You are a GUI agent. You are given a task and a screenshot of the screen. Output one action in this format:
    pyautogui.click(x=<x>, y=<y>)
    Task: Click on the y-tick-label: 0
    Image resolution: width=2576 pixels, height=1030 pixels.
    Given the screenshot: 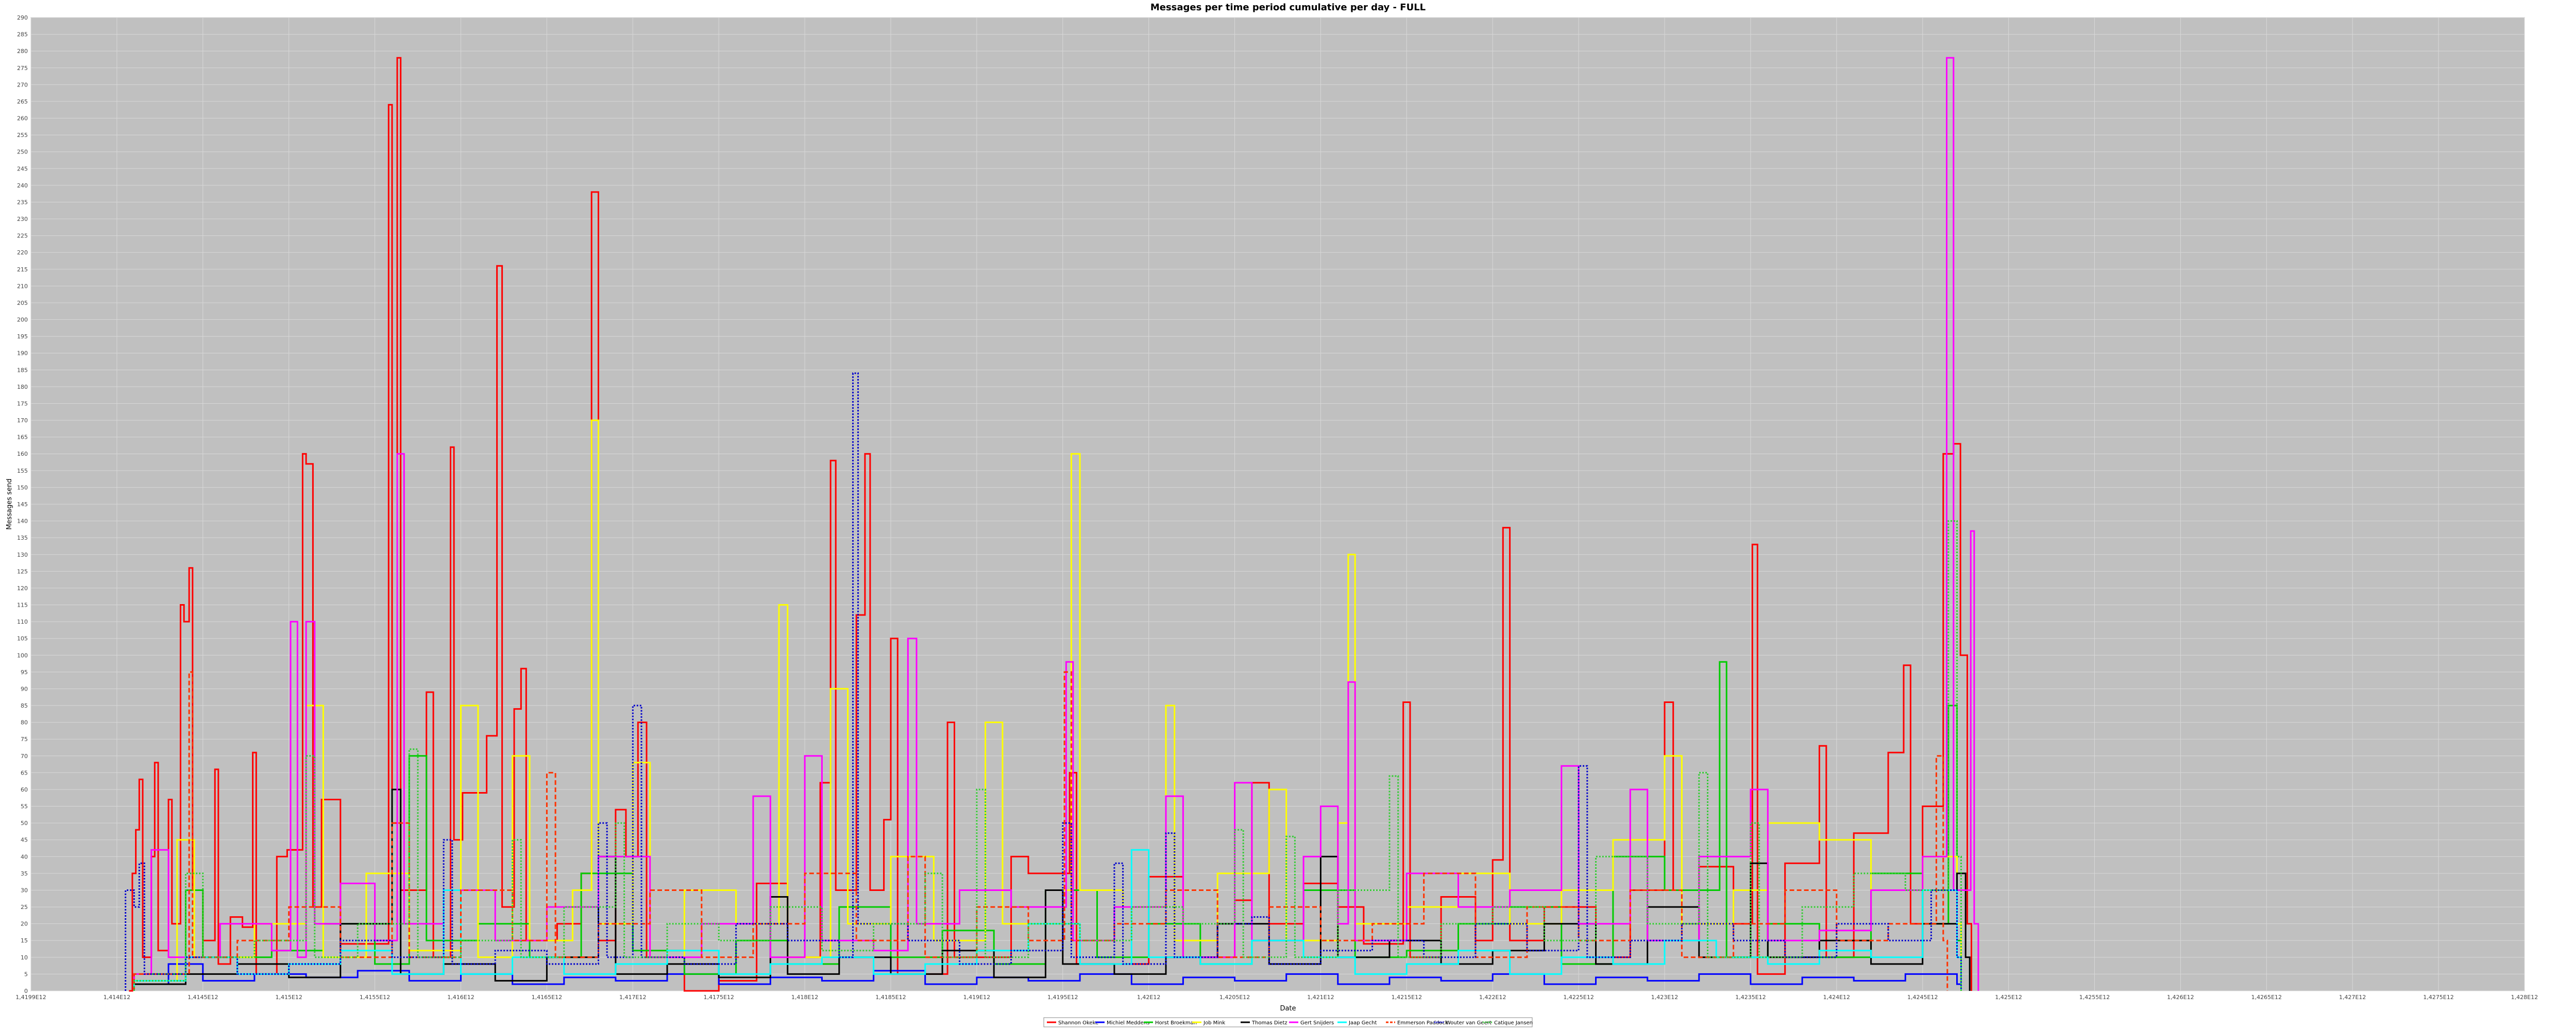 What is the action you would take?
    pyautogui.click(x=26, y=991)
    